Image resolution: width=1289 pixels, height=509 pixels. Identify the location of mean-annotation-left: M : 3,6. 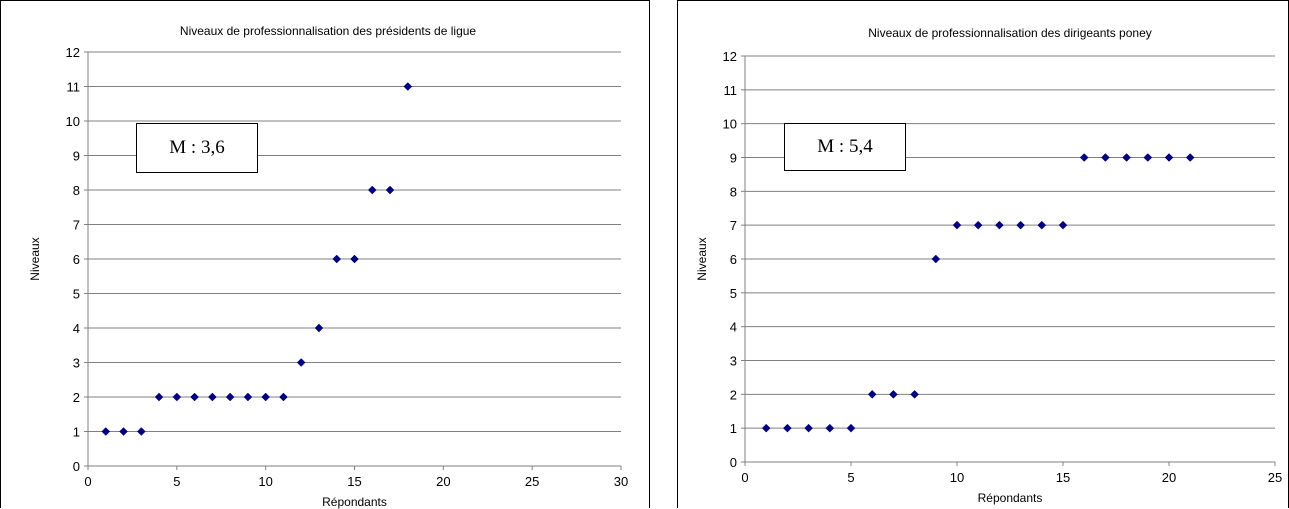
(197, 148).